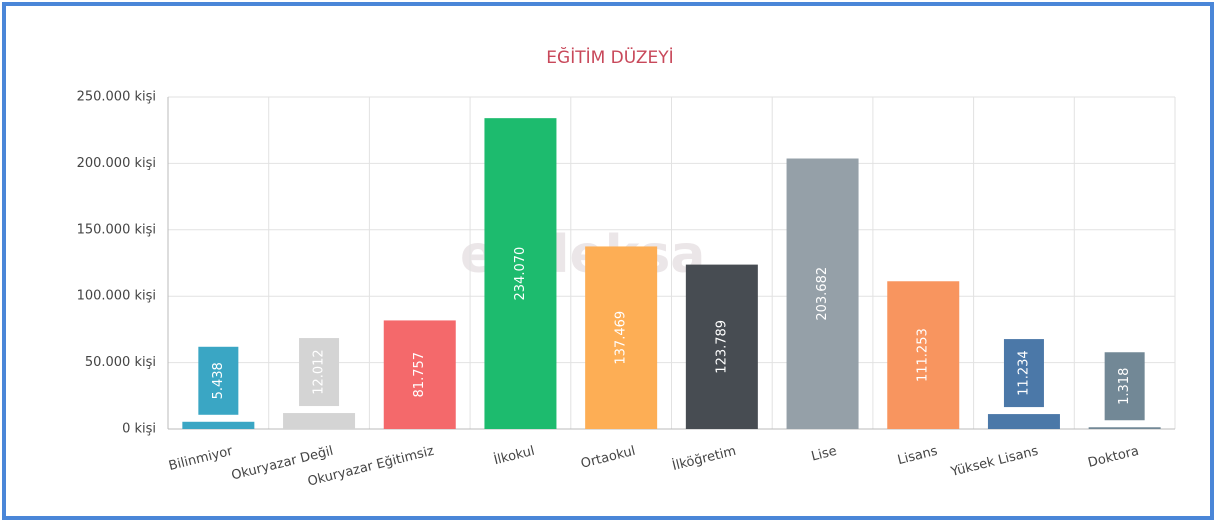  Describe the element at coordinates (120, 362) in the screenshot. I see `y-tick-label: 50.000 kişi` at that location.